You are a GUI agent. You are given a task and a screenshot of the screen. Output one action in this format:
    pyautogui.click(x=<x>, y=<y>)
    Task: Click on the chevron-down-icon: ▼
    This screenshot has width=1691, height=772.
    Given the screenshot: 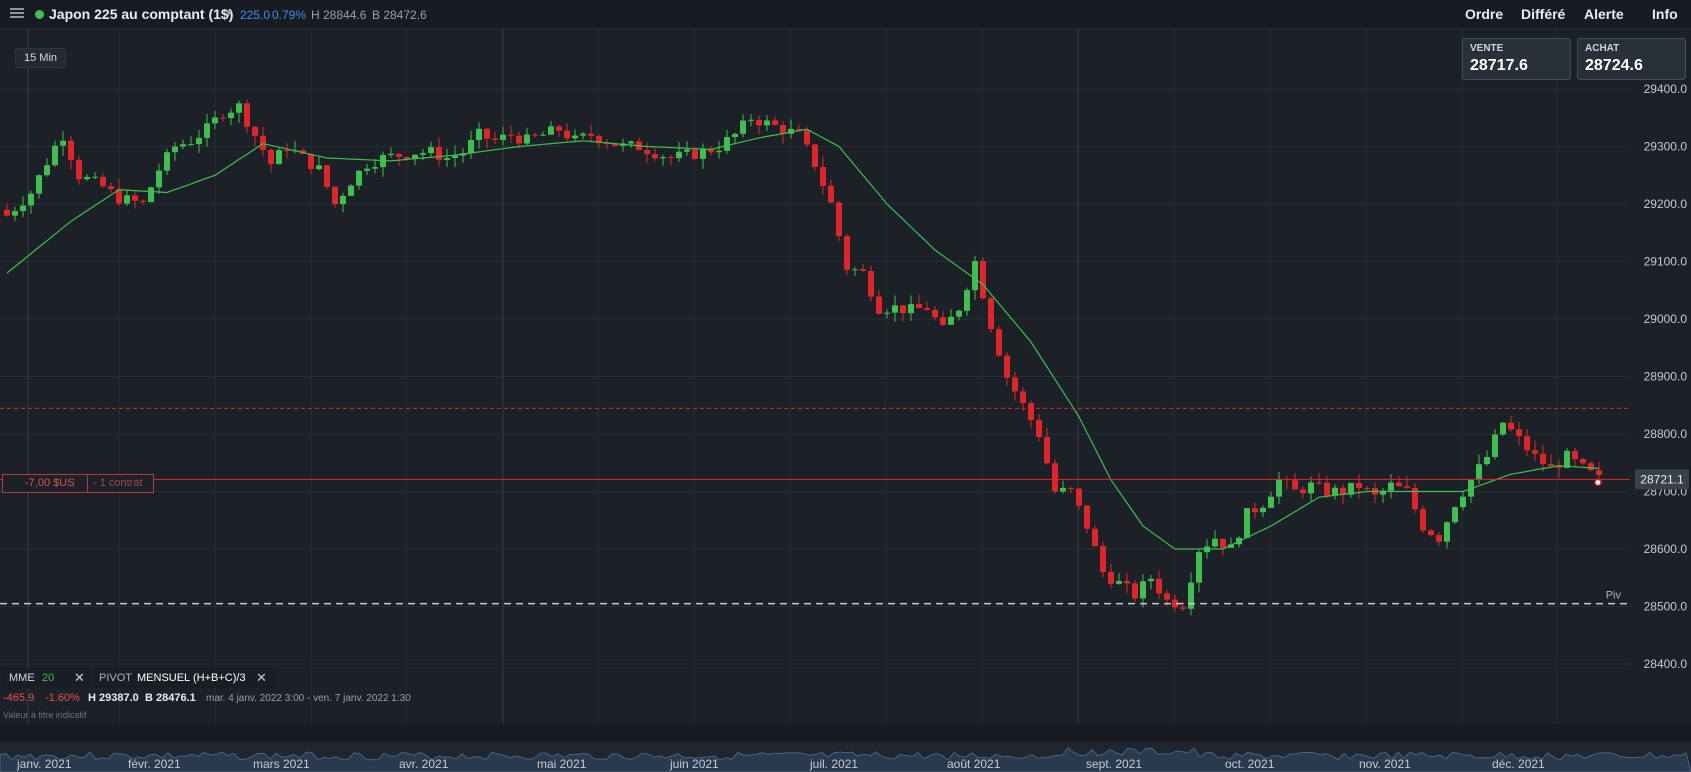 What is the action you would take?
    pyautogui.click(x=229, y=13)
    